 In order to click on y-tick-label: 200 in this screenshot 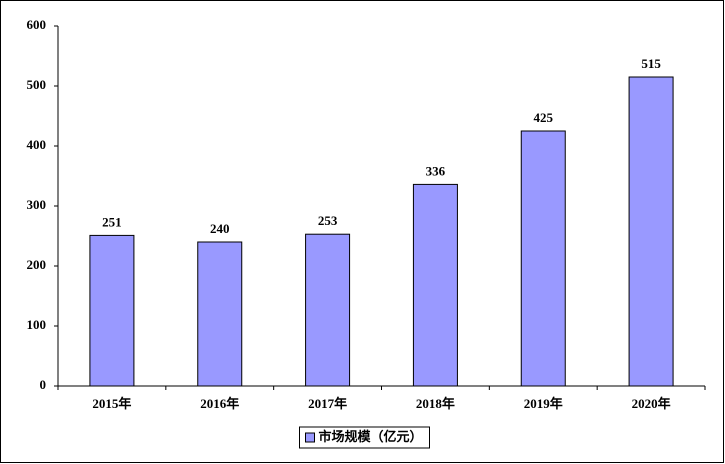, I will do `click(37, 264)`.